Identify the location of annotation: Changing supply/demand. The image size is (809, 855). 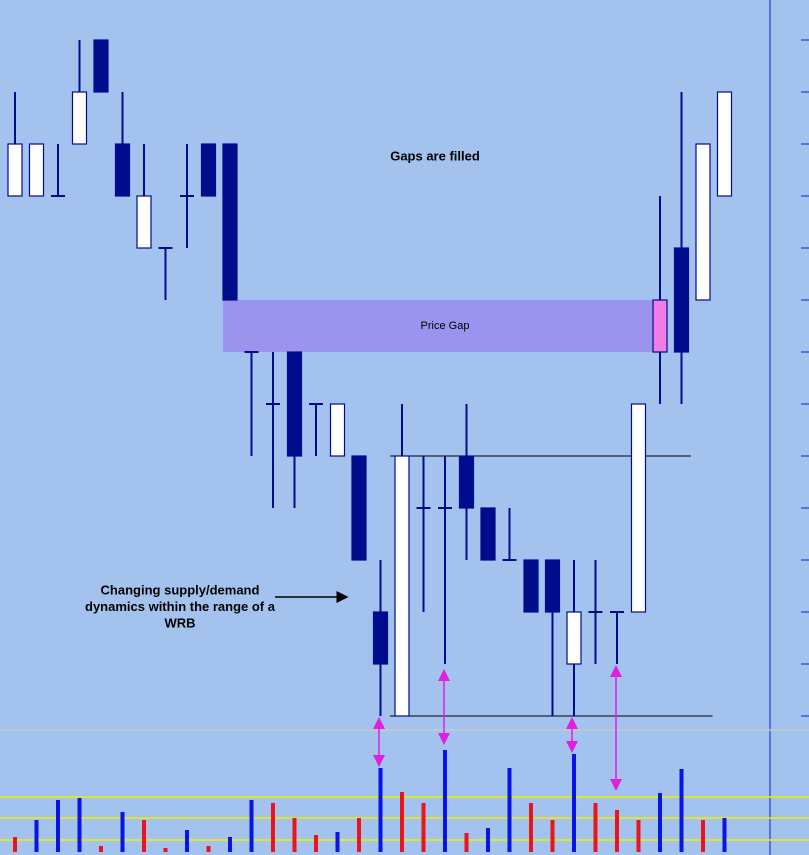
(180, 589).